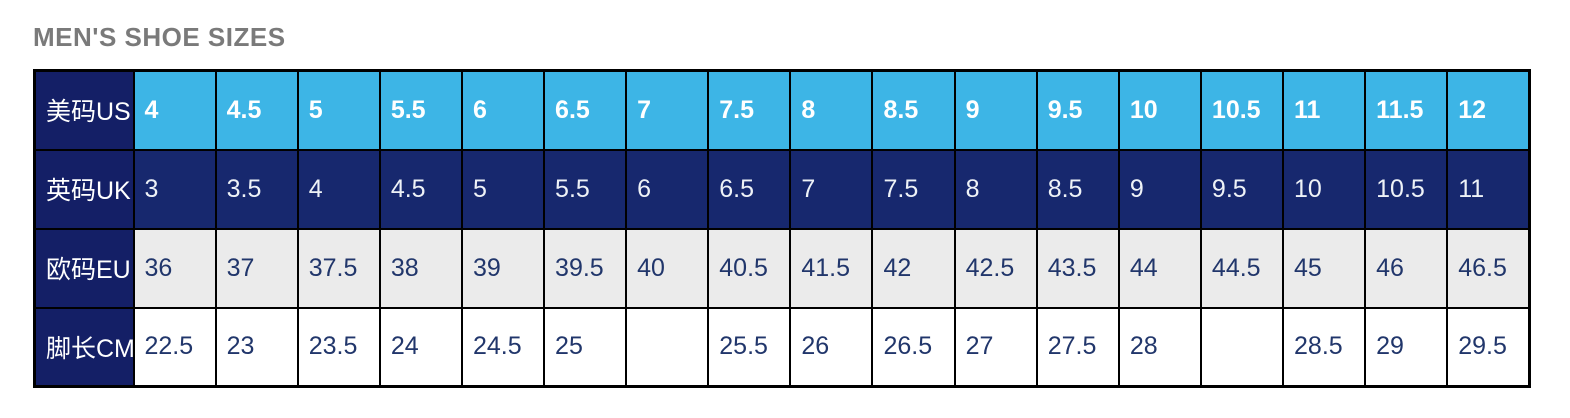 The width and height of the screenshot is (1570, 418). What do you see at coordinates (995, 268) in the screenshot?
I see `size-cell: 42.5` at bounding box center [995, 268].